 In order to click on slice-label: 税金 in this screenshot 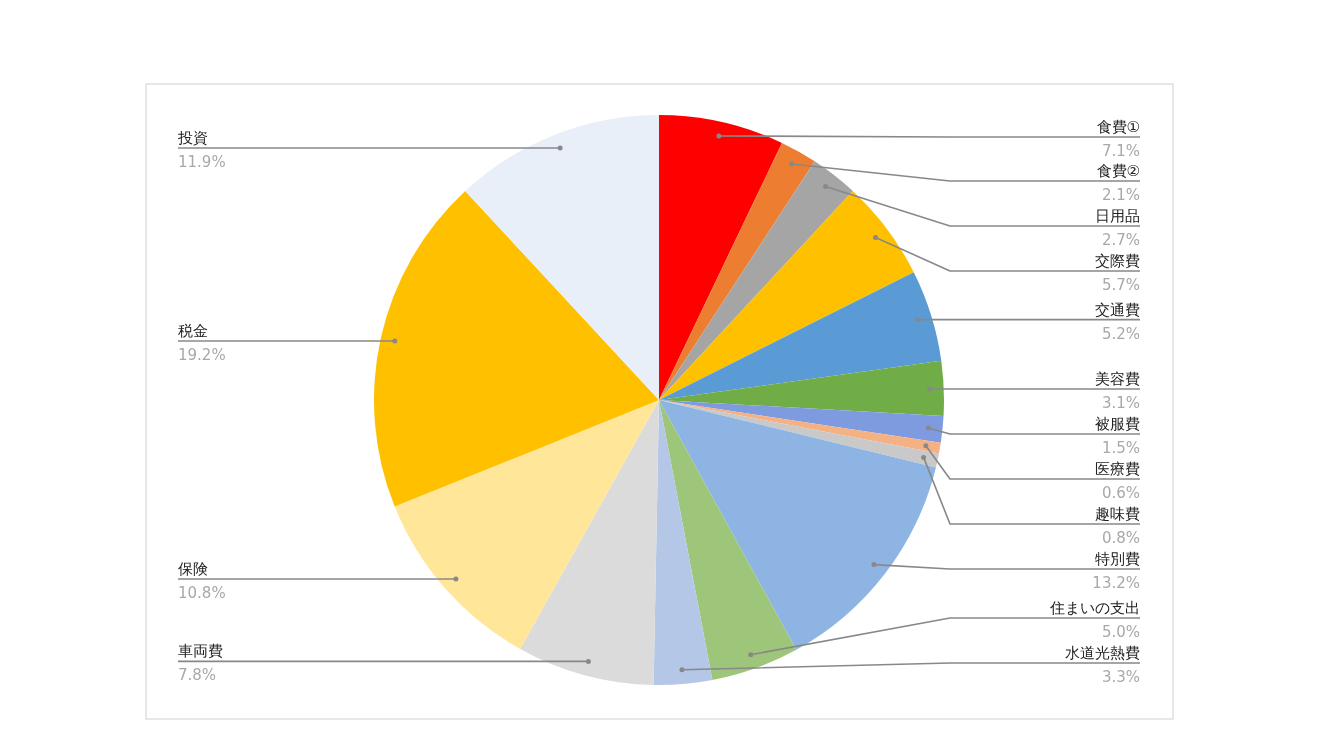, I will do `click(193, 330)`.